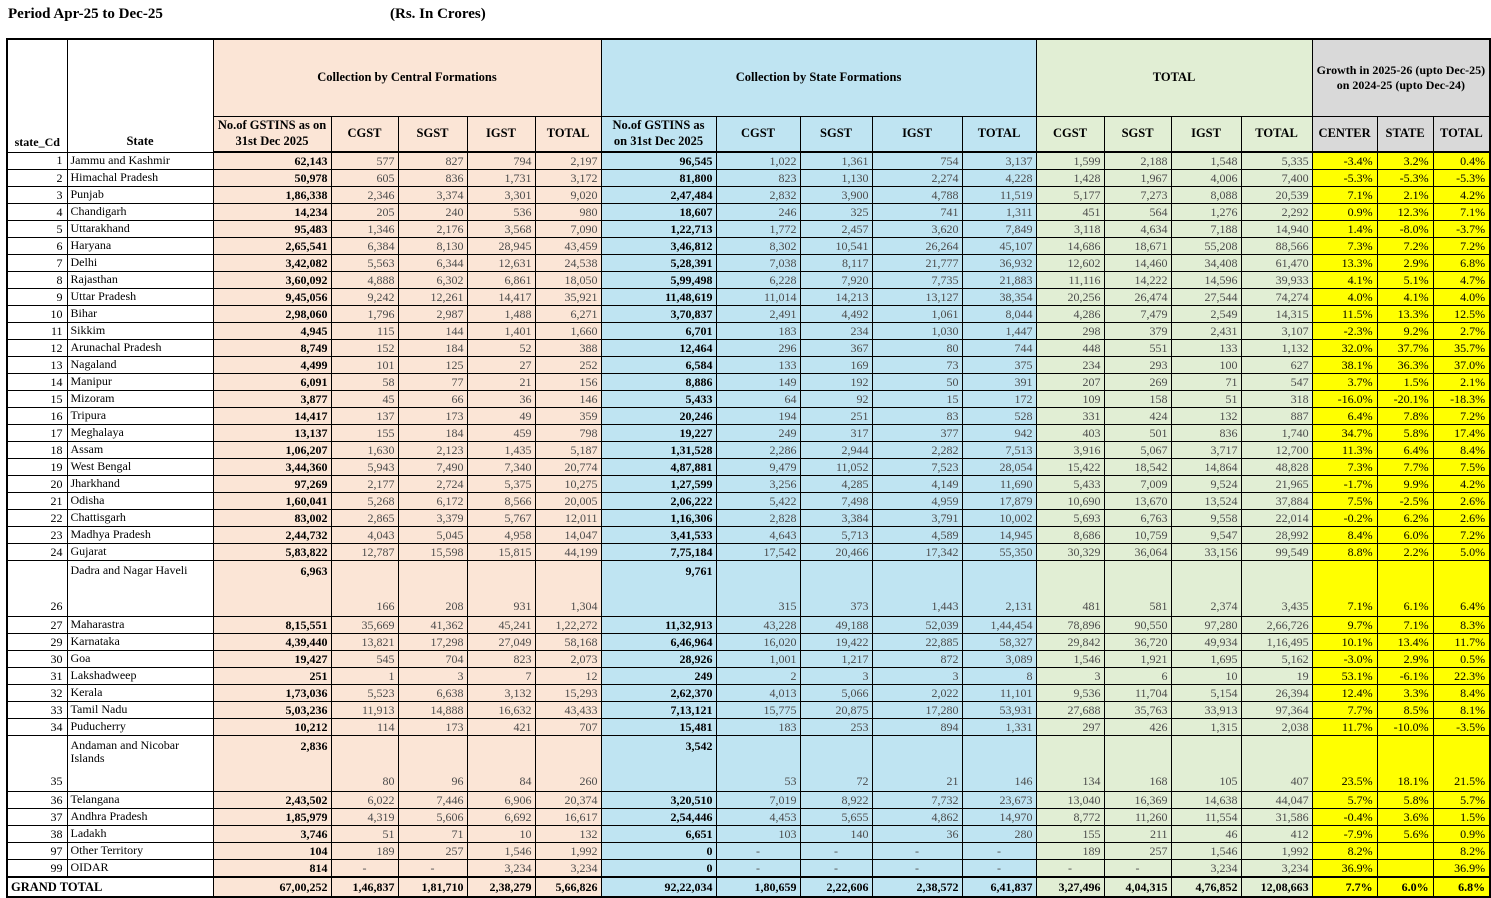 This screenshot has width=1491, height=898. What do you see at coordinates (1070, 727) in the screenshot?
I see `total-cgst-cell: 297` at bounding box center [1070, 727].